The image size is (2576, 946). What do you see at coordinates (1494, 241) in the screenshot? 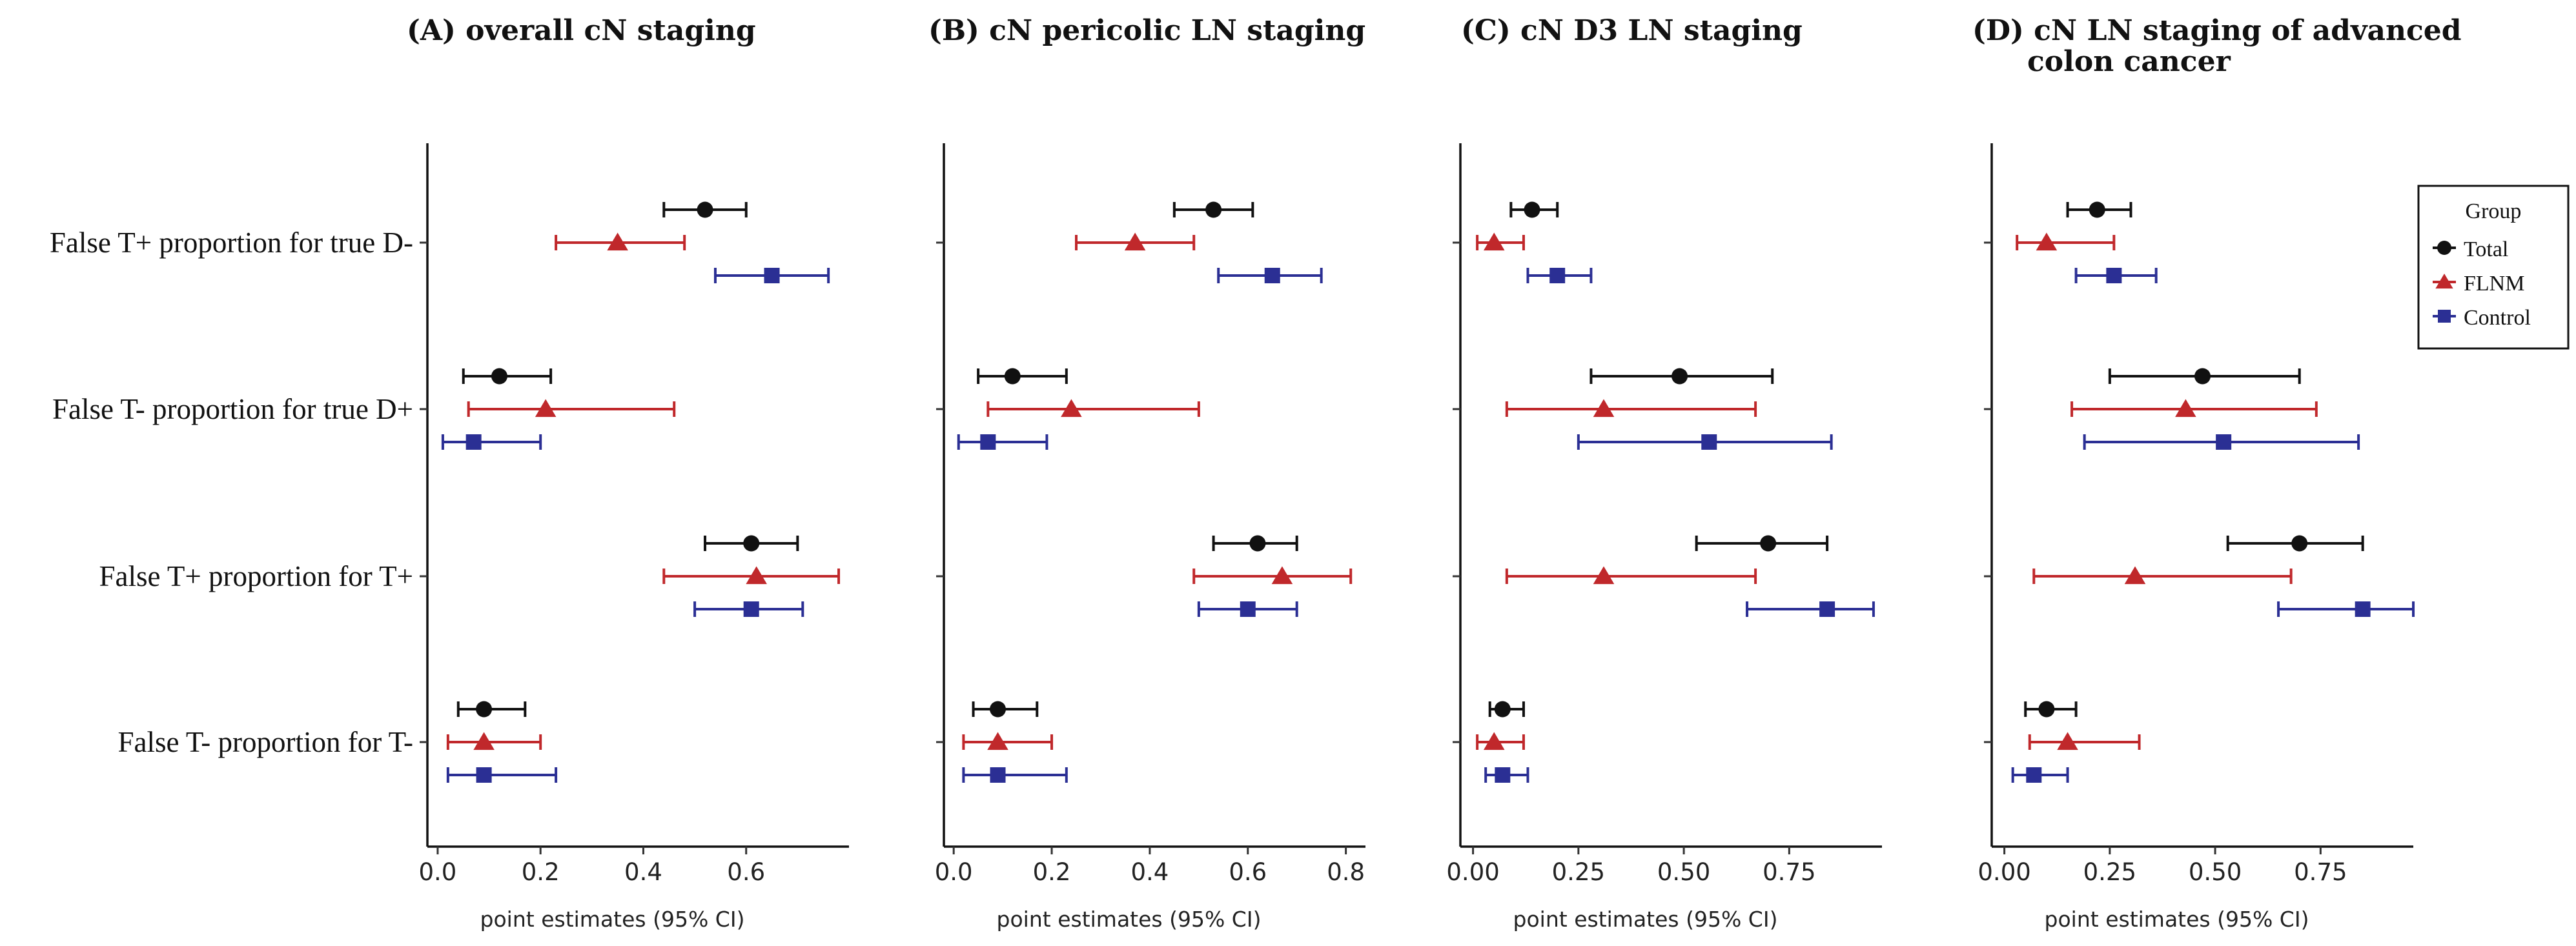
I see `panel-c-row-1-flnm-point-estimate` at bounding box center [1494, 241].